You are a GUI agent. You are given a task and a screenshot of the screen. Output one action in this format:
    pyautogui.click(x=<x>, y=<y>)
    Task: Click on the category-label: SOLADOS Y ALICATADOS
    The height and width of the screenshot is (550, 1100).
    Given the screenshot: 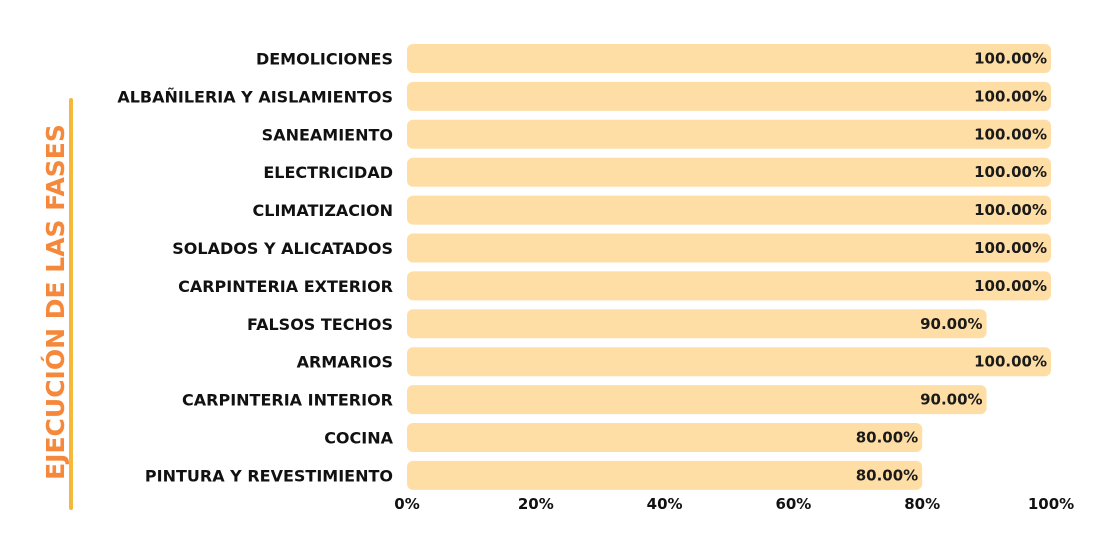 What is the action you would take?
    pyautogui.click(x=282, y=248)
    